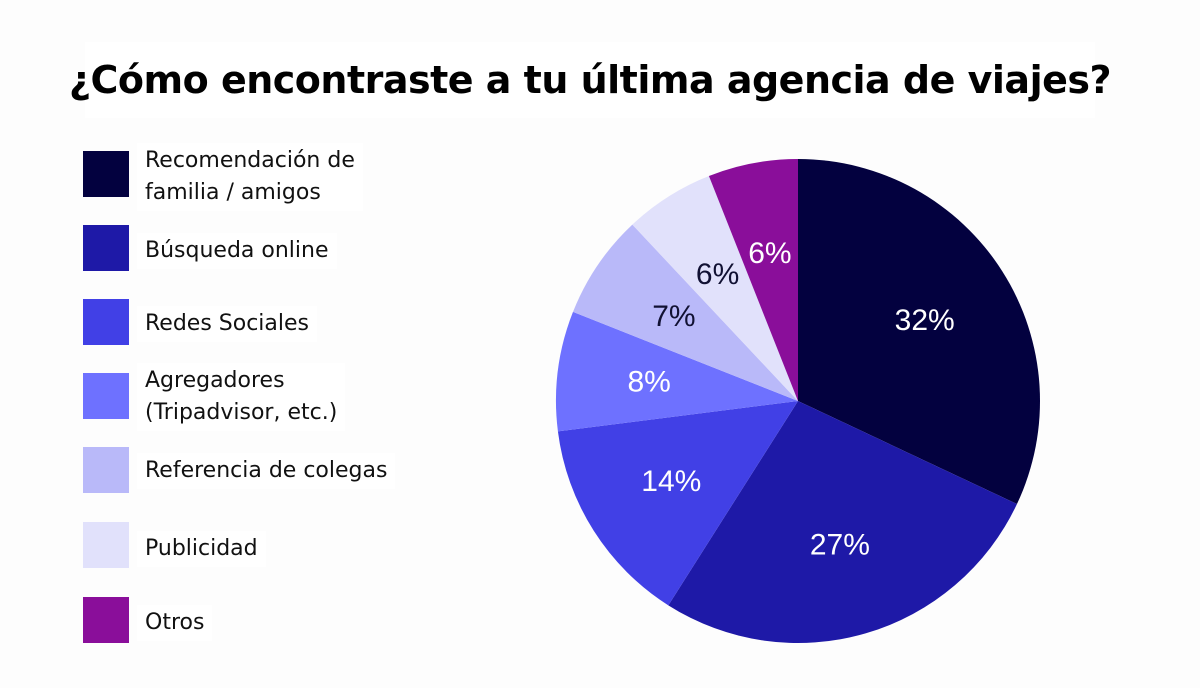 The image size is (1200, 688). Describe the element at coordinates (237, 251) in the screenshot. I see `legend-label: Búsqueda online` at that location.